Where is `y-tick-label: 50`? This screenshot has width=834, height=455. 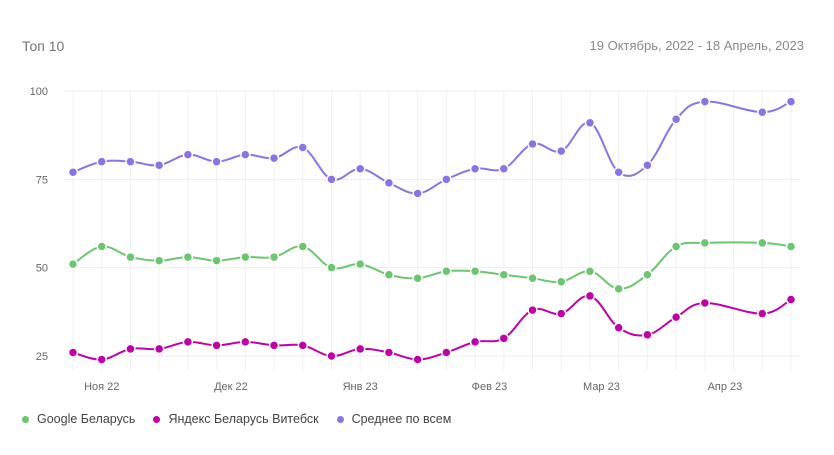
y-tick-label: 50 is located at coordinates (42, 269).